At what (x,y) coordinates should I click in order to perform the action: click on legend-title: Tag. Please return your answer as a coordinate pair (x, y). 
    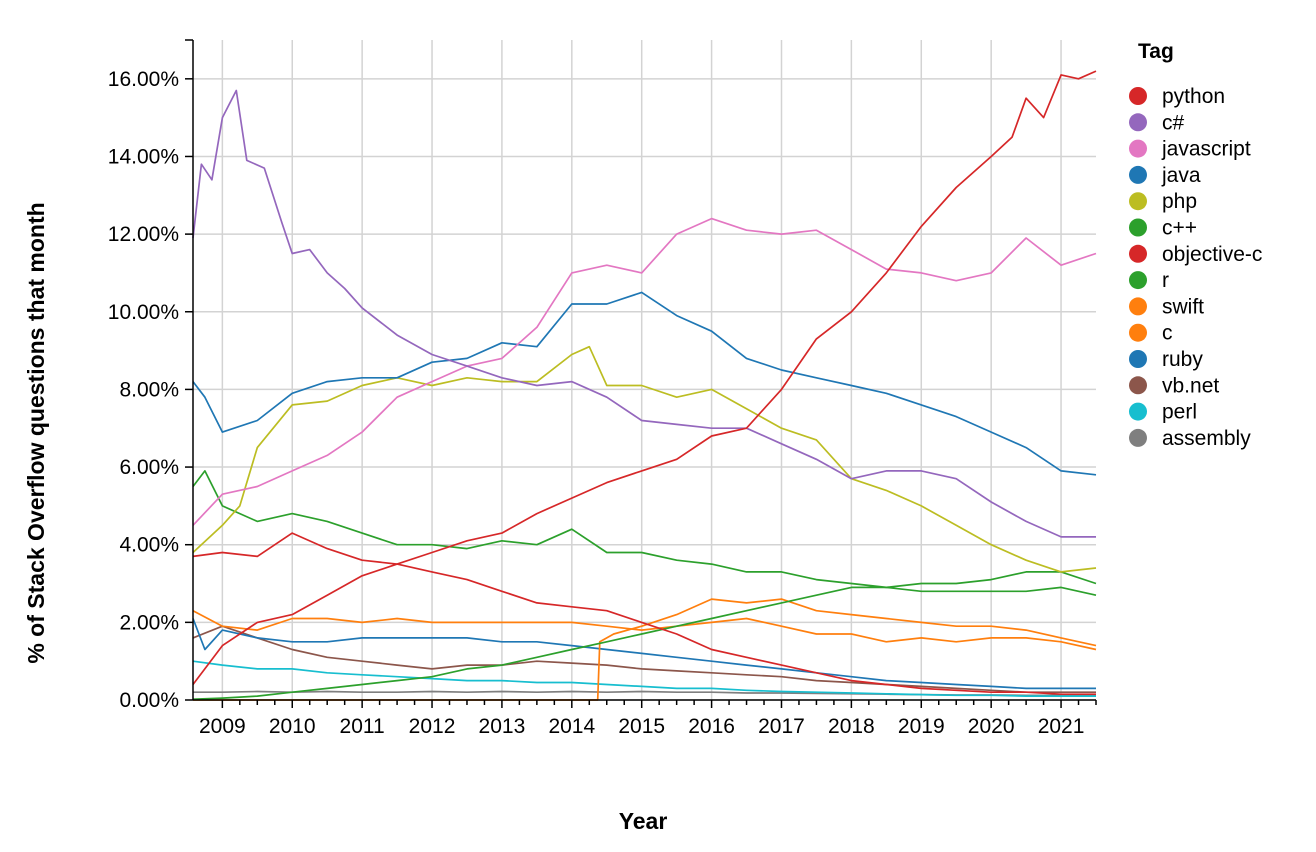
    Looking at the image, I should click on (1156, 51).